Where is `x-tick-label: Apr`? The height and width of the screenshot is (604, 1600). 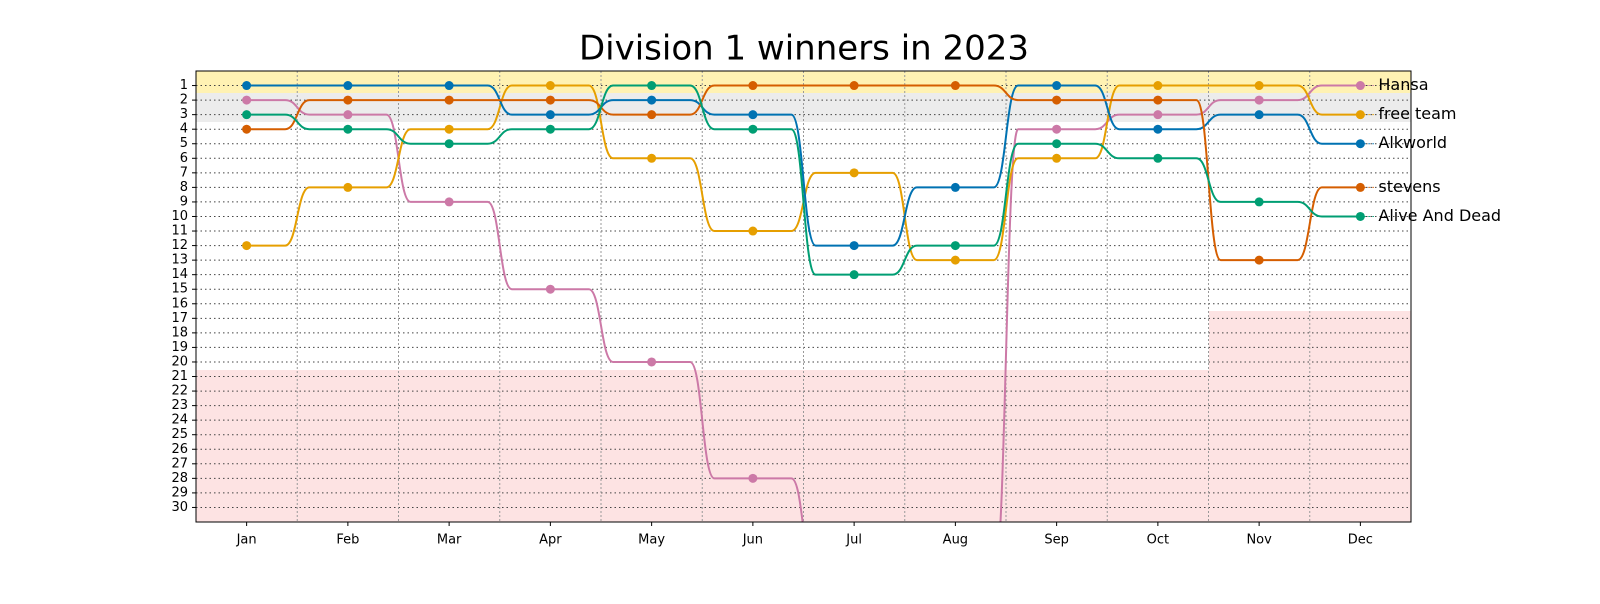
x-tick-label: Apr is located at coordinates (550, 540).